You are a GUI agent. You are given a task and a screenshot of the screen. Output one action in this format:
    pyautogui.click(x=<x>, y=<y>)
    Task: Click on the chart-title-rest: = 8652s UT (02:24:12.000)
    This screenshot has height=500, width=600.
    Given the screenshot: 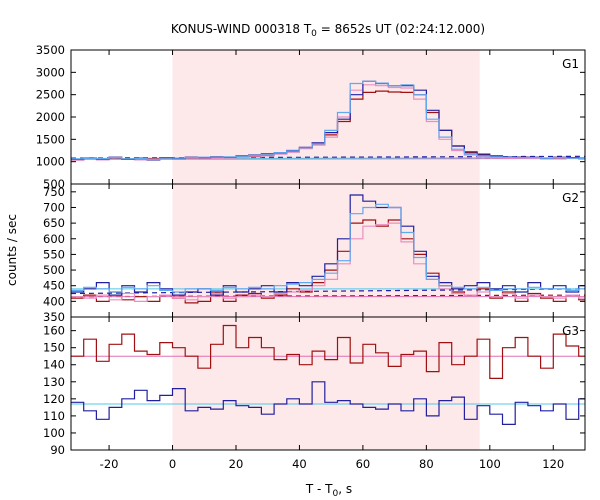 What is the action you would take?
    pyautogui.click(x=401, y=29)
    